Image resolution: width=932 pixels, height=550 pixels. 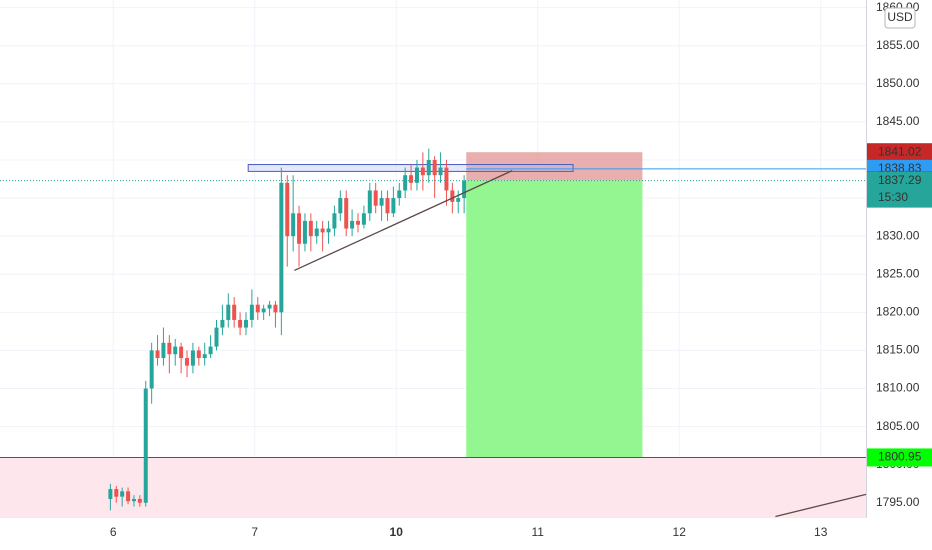 I want to click on y-tick-label: 1795.00, so click(x=898, y=502).